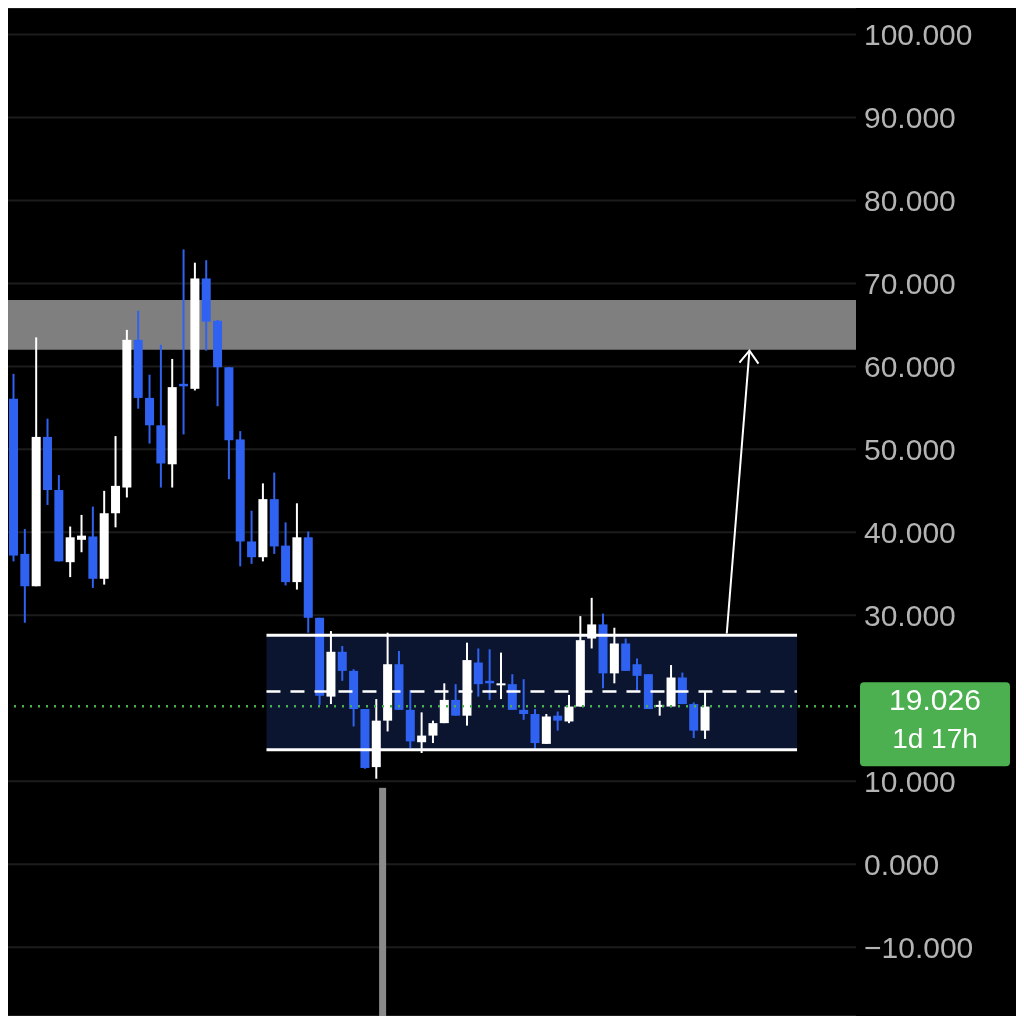 This screenshot has width=1024, height=1024. I want to click on y-tick-label: 80.000, so click(910, 201).